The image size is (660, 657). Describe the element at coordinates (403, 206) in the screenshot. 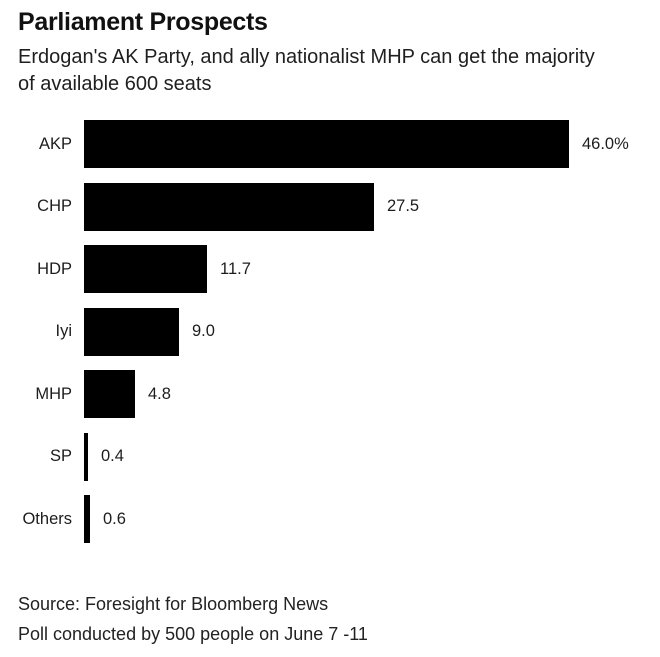

I see `value-label: 27.5` at that location.